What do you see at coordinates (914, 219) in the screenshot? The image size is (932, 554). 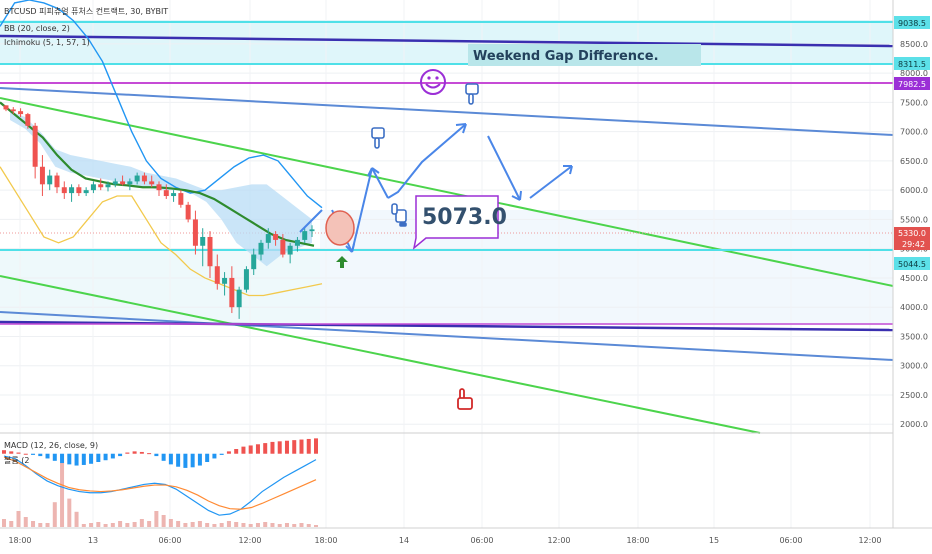 I see `y-tick-label: 5500.0` at bounding box center [914, 219].